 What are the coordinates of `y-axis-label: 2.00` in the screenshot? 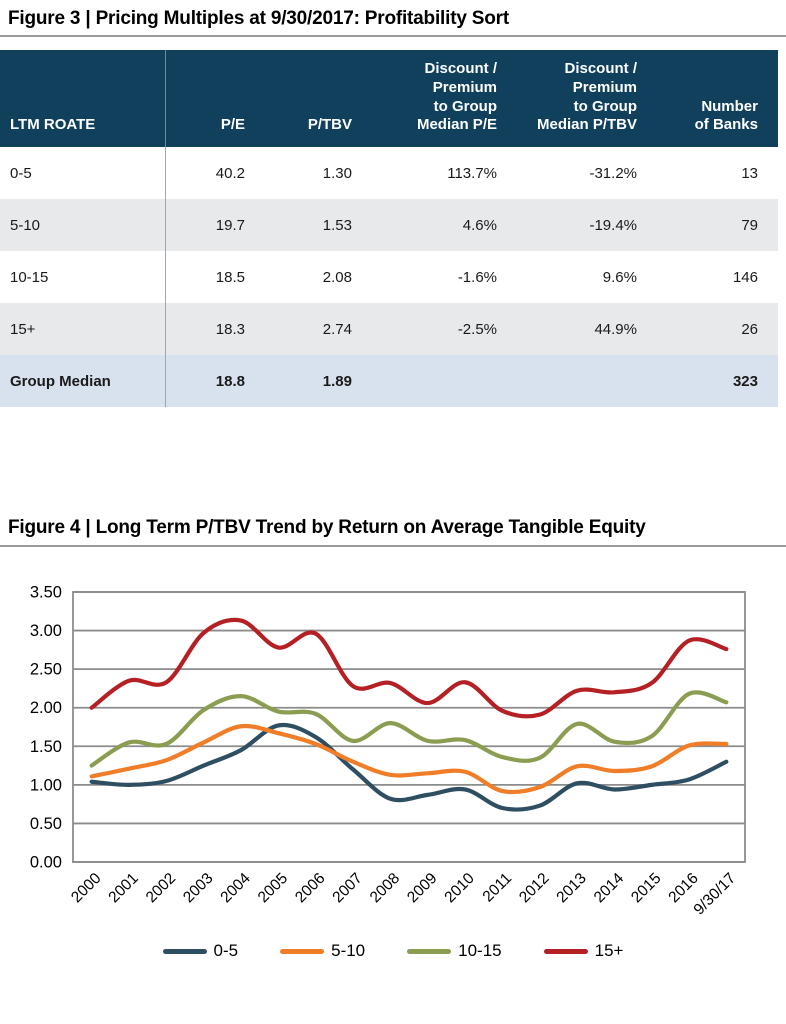 It's located at (46, 708).